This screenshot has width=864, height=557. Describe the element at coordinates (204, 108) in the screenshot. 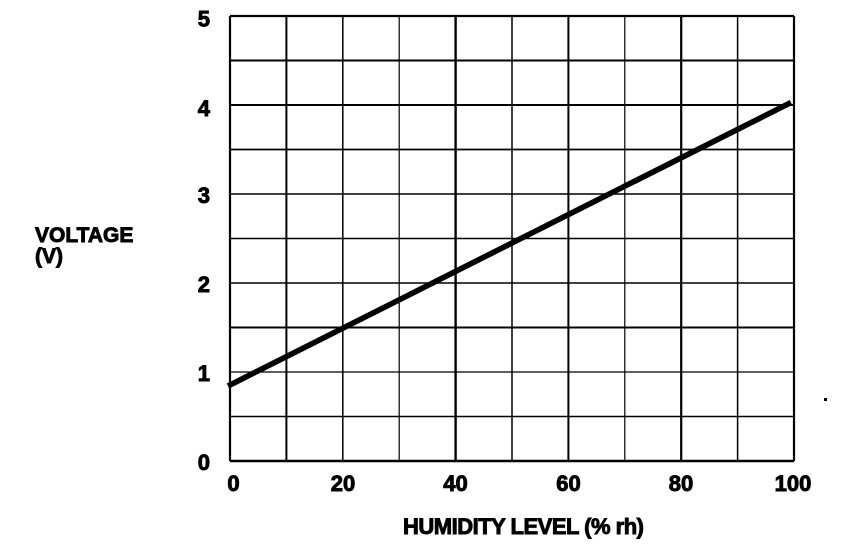

I see `svg-text: 4` at that location.